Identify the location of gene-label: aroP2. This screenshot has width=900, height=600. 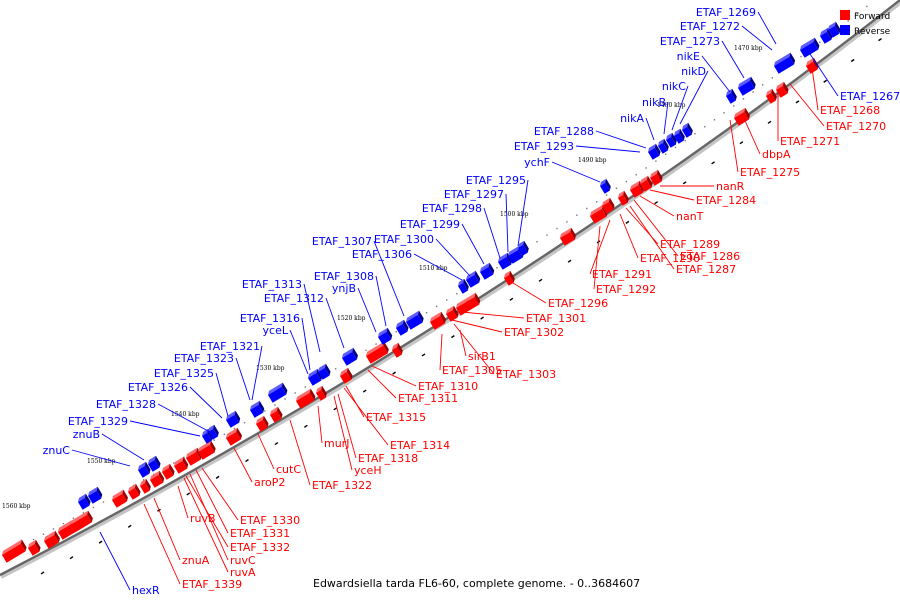
(269, 482).